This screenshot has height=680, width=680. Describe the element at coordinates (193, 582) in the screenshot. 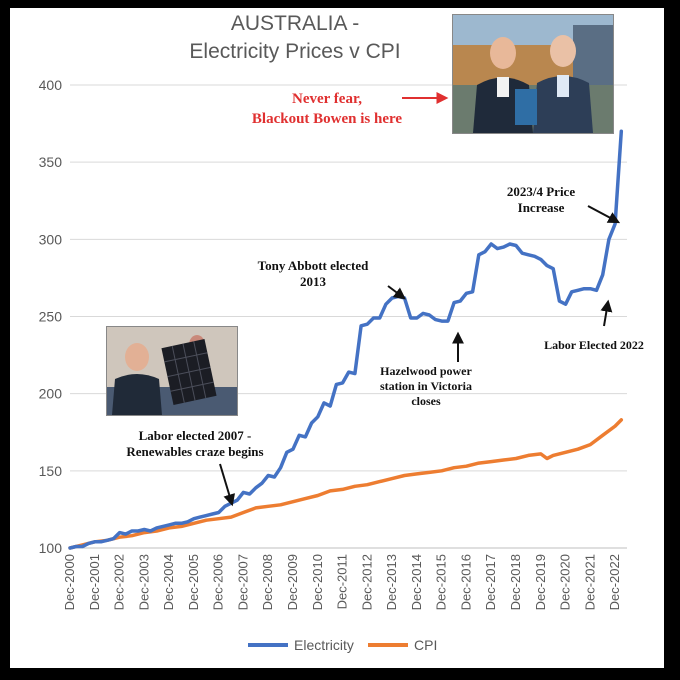

I see `x-tick-label: Dec-2005` at that location.